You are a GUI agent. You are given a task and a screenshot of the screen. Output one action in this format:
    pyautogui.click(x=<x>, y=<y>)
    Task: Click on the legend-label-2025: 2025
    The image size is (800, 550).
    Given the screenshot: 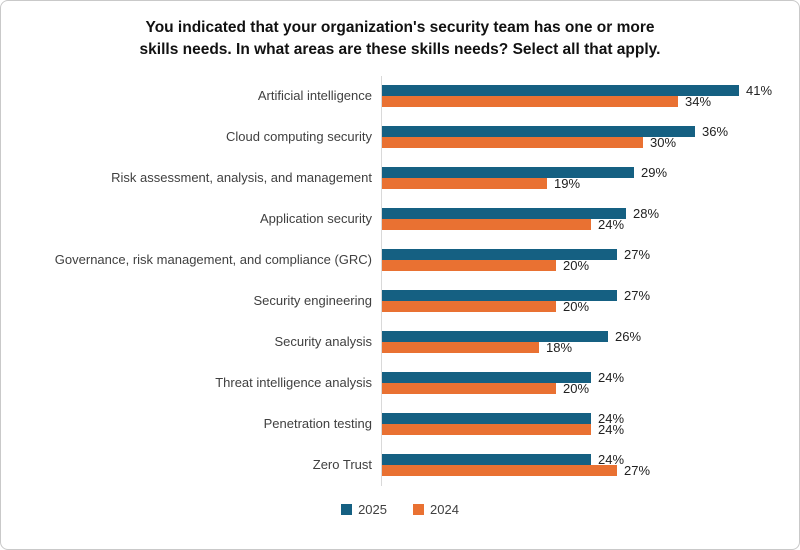 What is the action you would take?
    pyautogui.click(x=372, y=509)
    